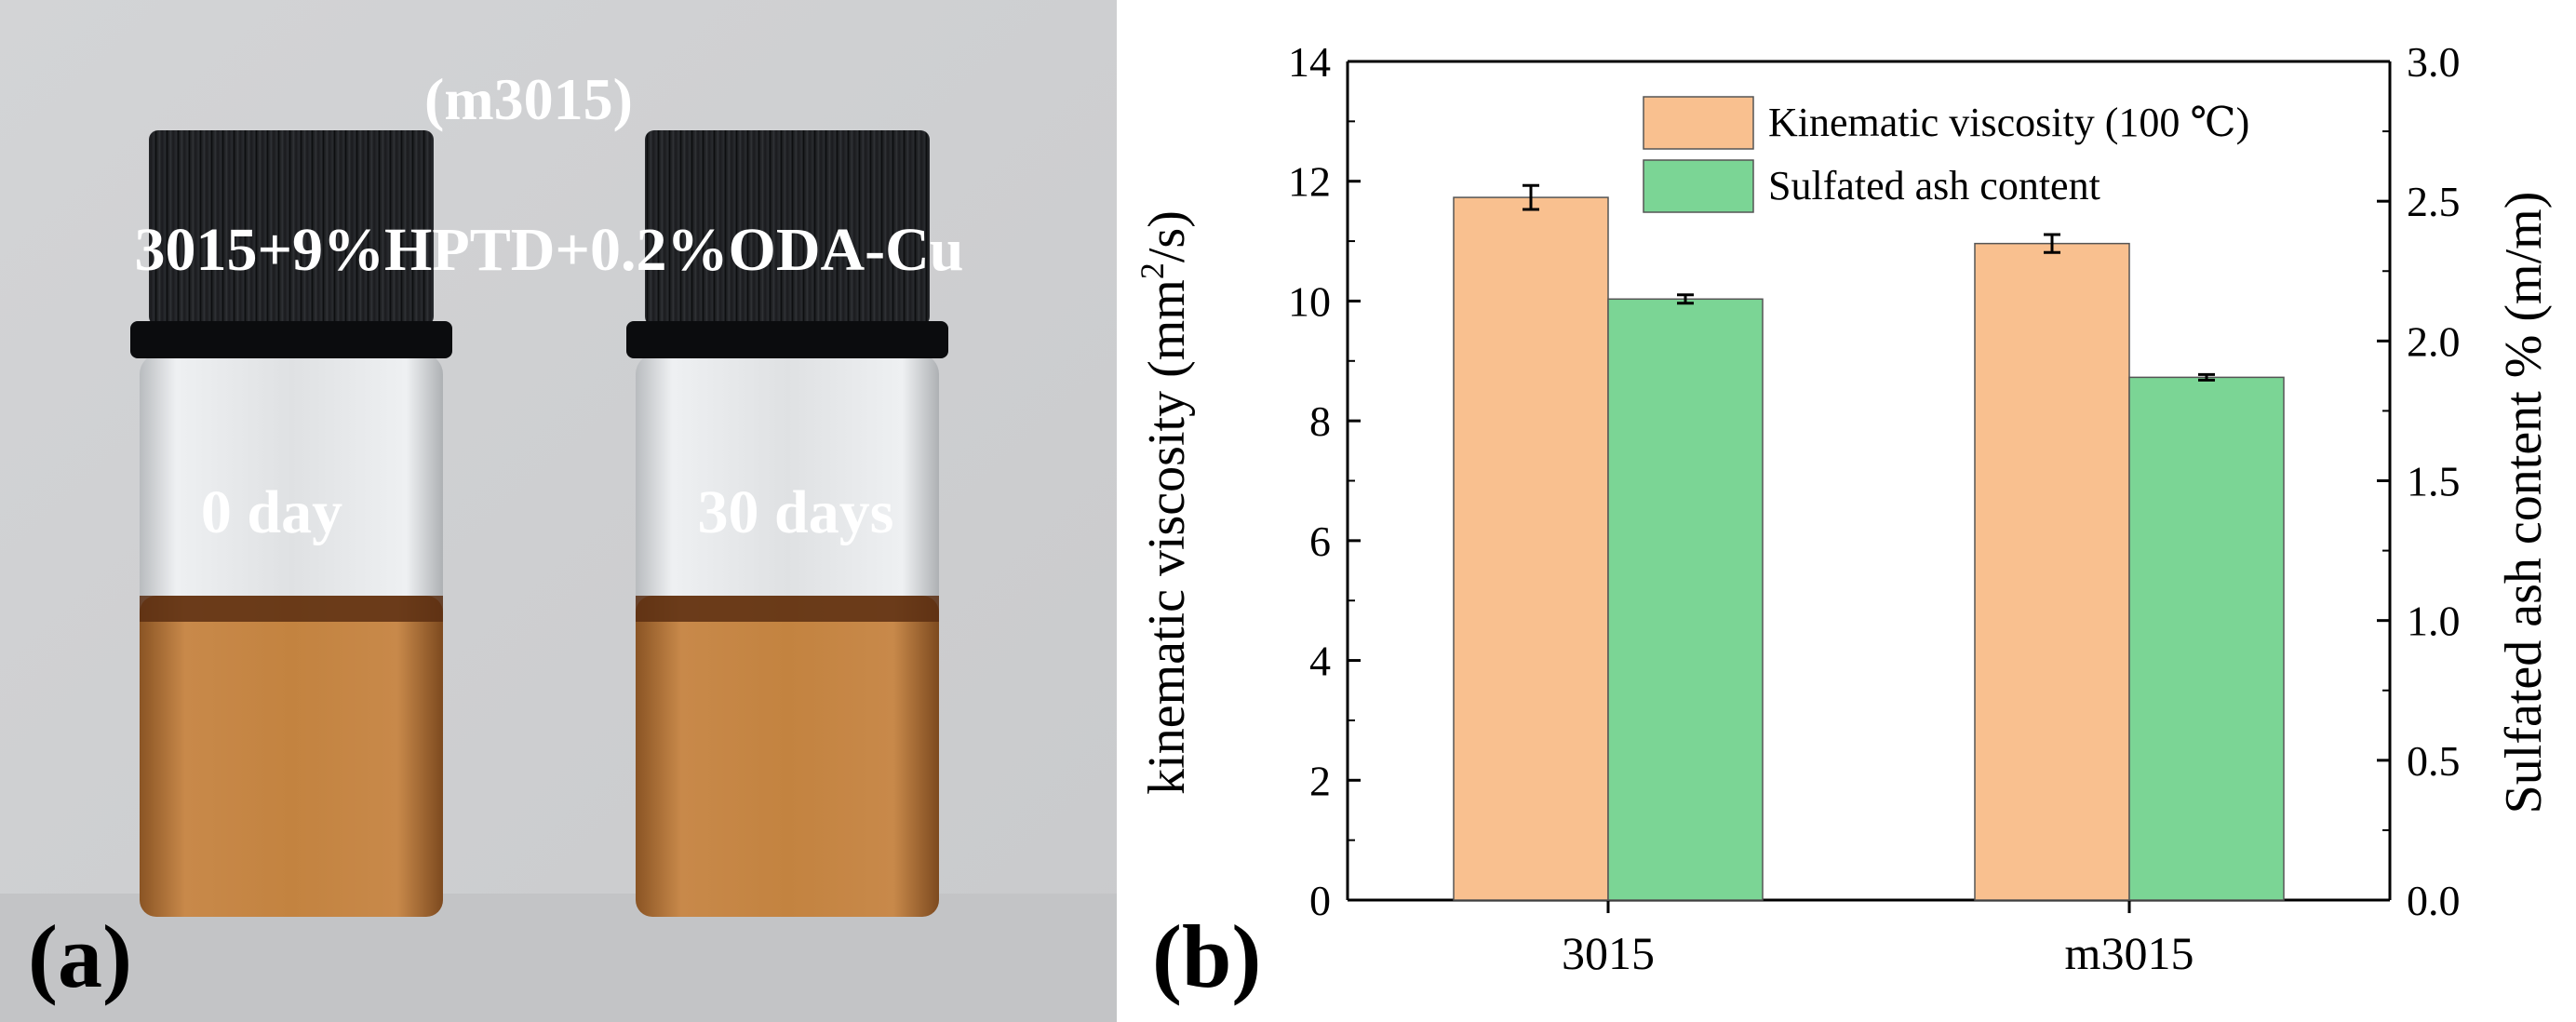 This screenshot has width=2576, height=1022. What do you see at coordinates (80, 957) in the screenshot?
I see `panel-label-a: (a)` at bounding box center [80, 957].